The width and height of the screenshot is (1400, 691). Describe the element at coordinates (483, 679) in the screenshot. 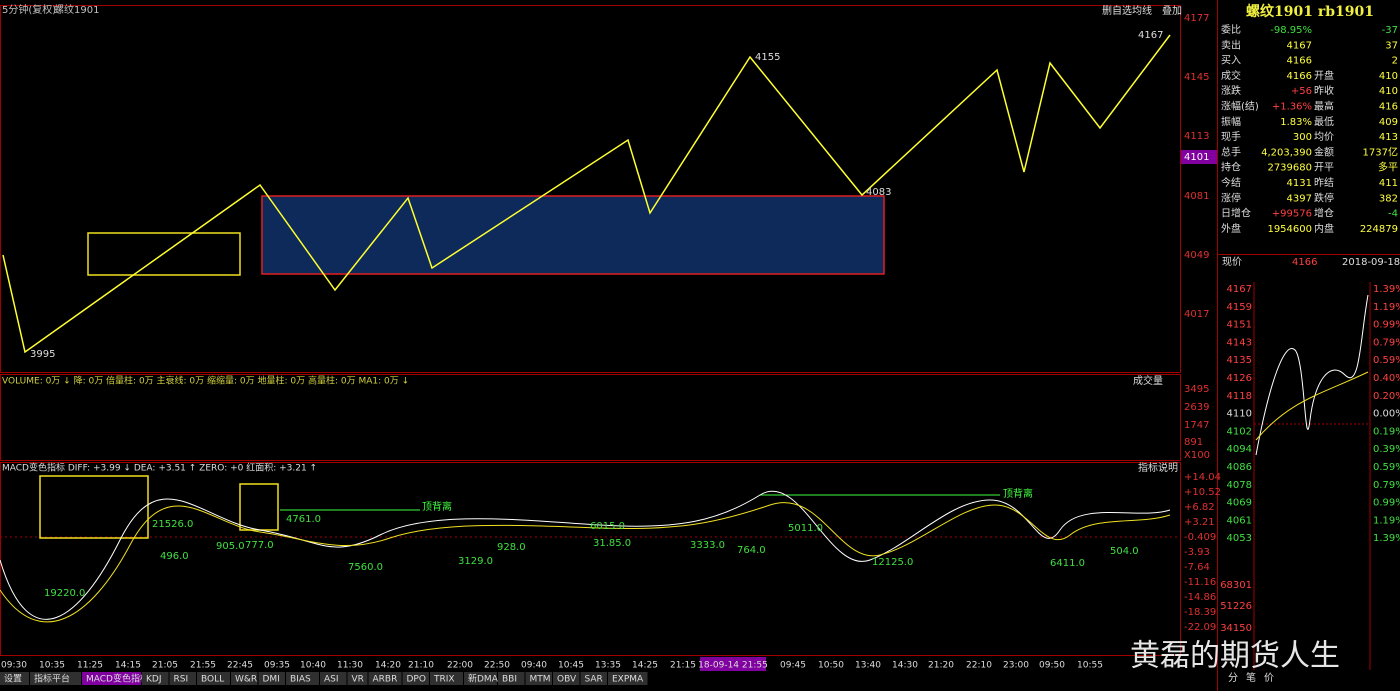

I see `tab: 新DMA` at that location.